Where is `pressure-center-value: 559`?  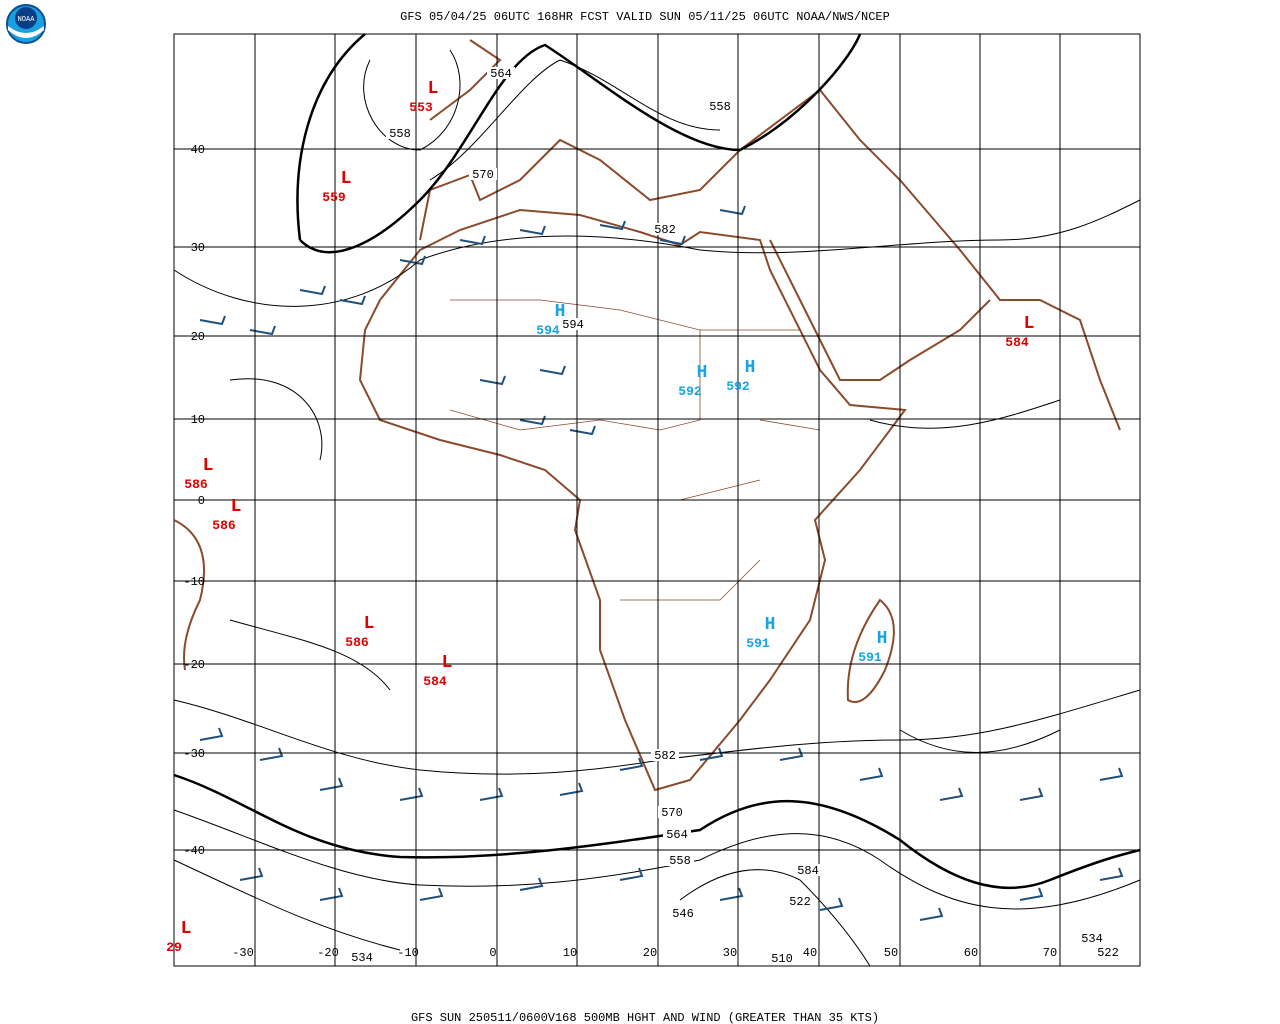
pressure-center-value: 559 is located at coordinates (334, 197).